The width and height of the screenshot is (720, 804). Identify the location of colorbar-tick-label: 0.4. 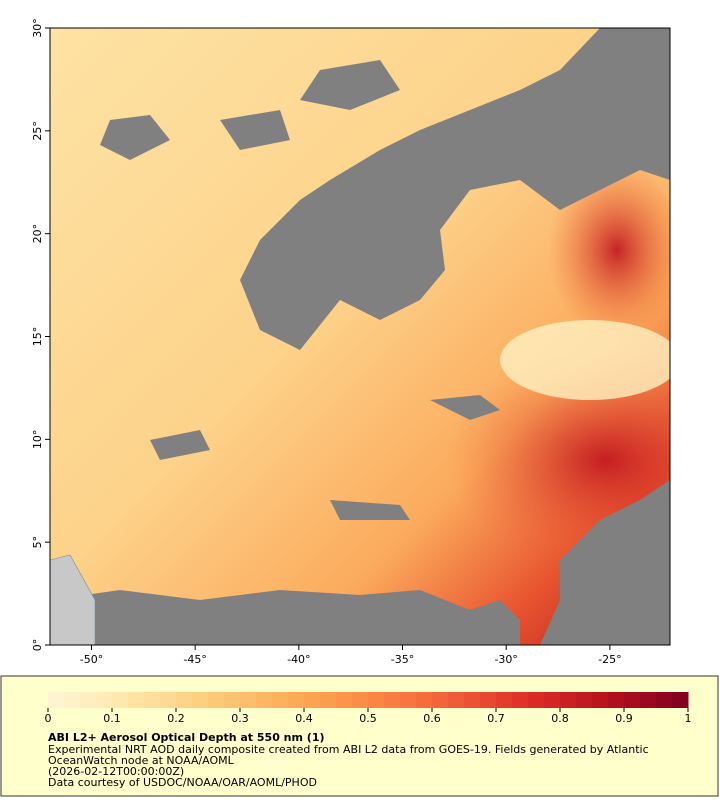
(304, 718).